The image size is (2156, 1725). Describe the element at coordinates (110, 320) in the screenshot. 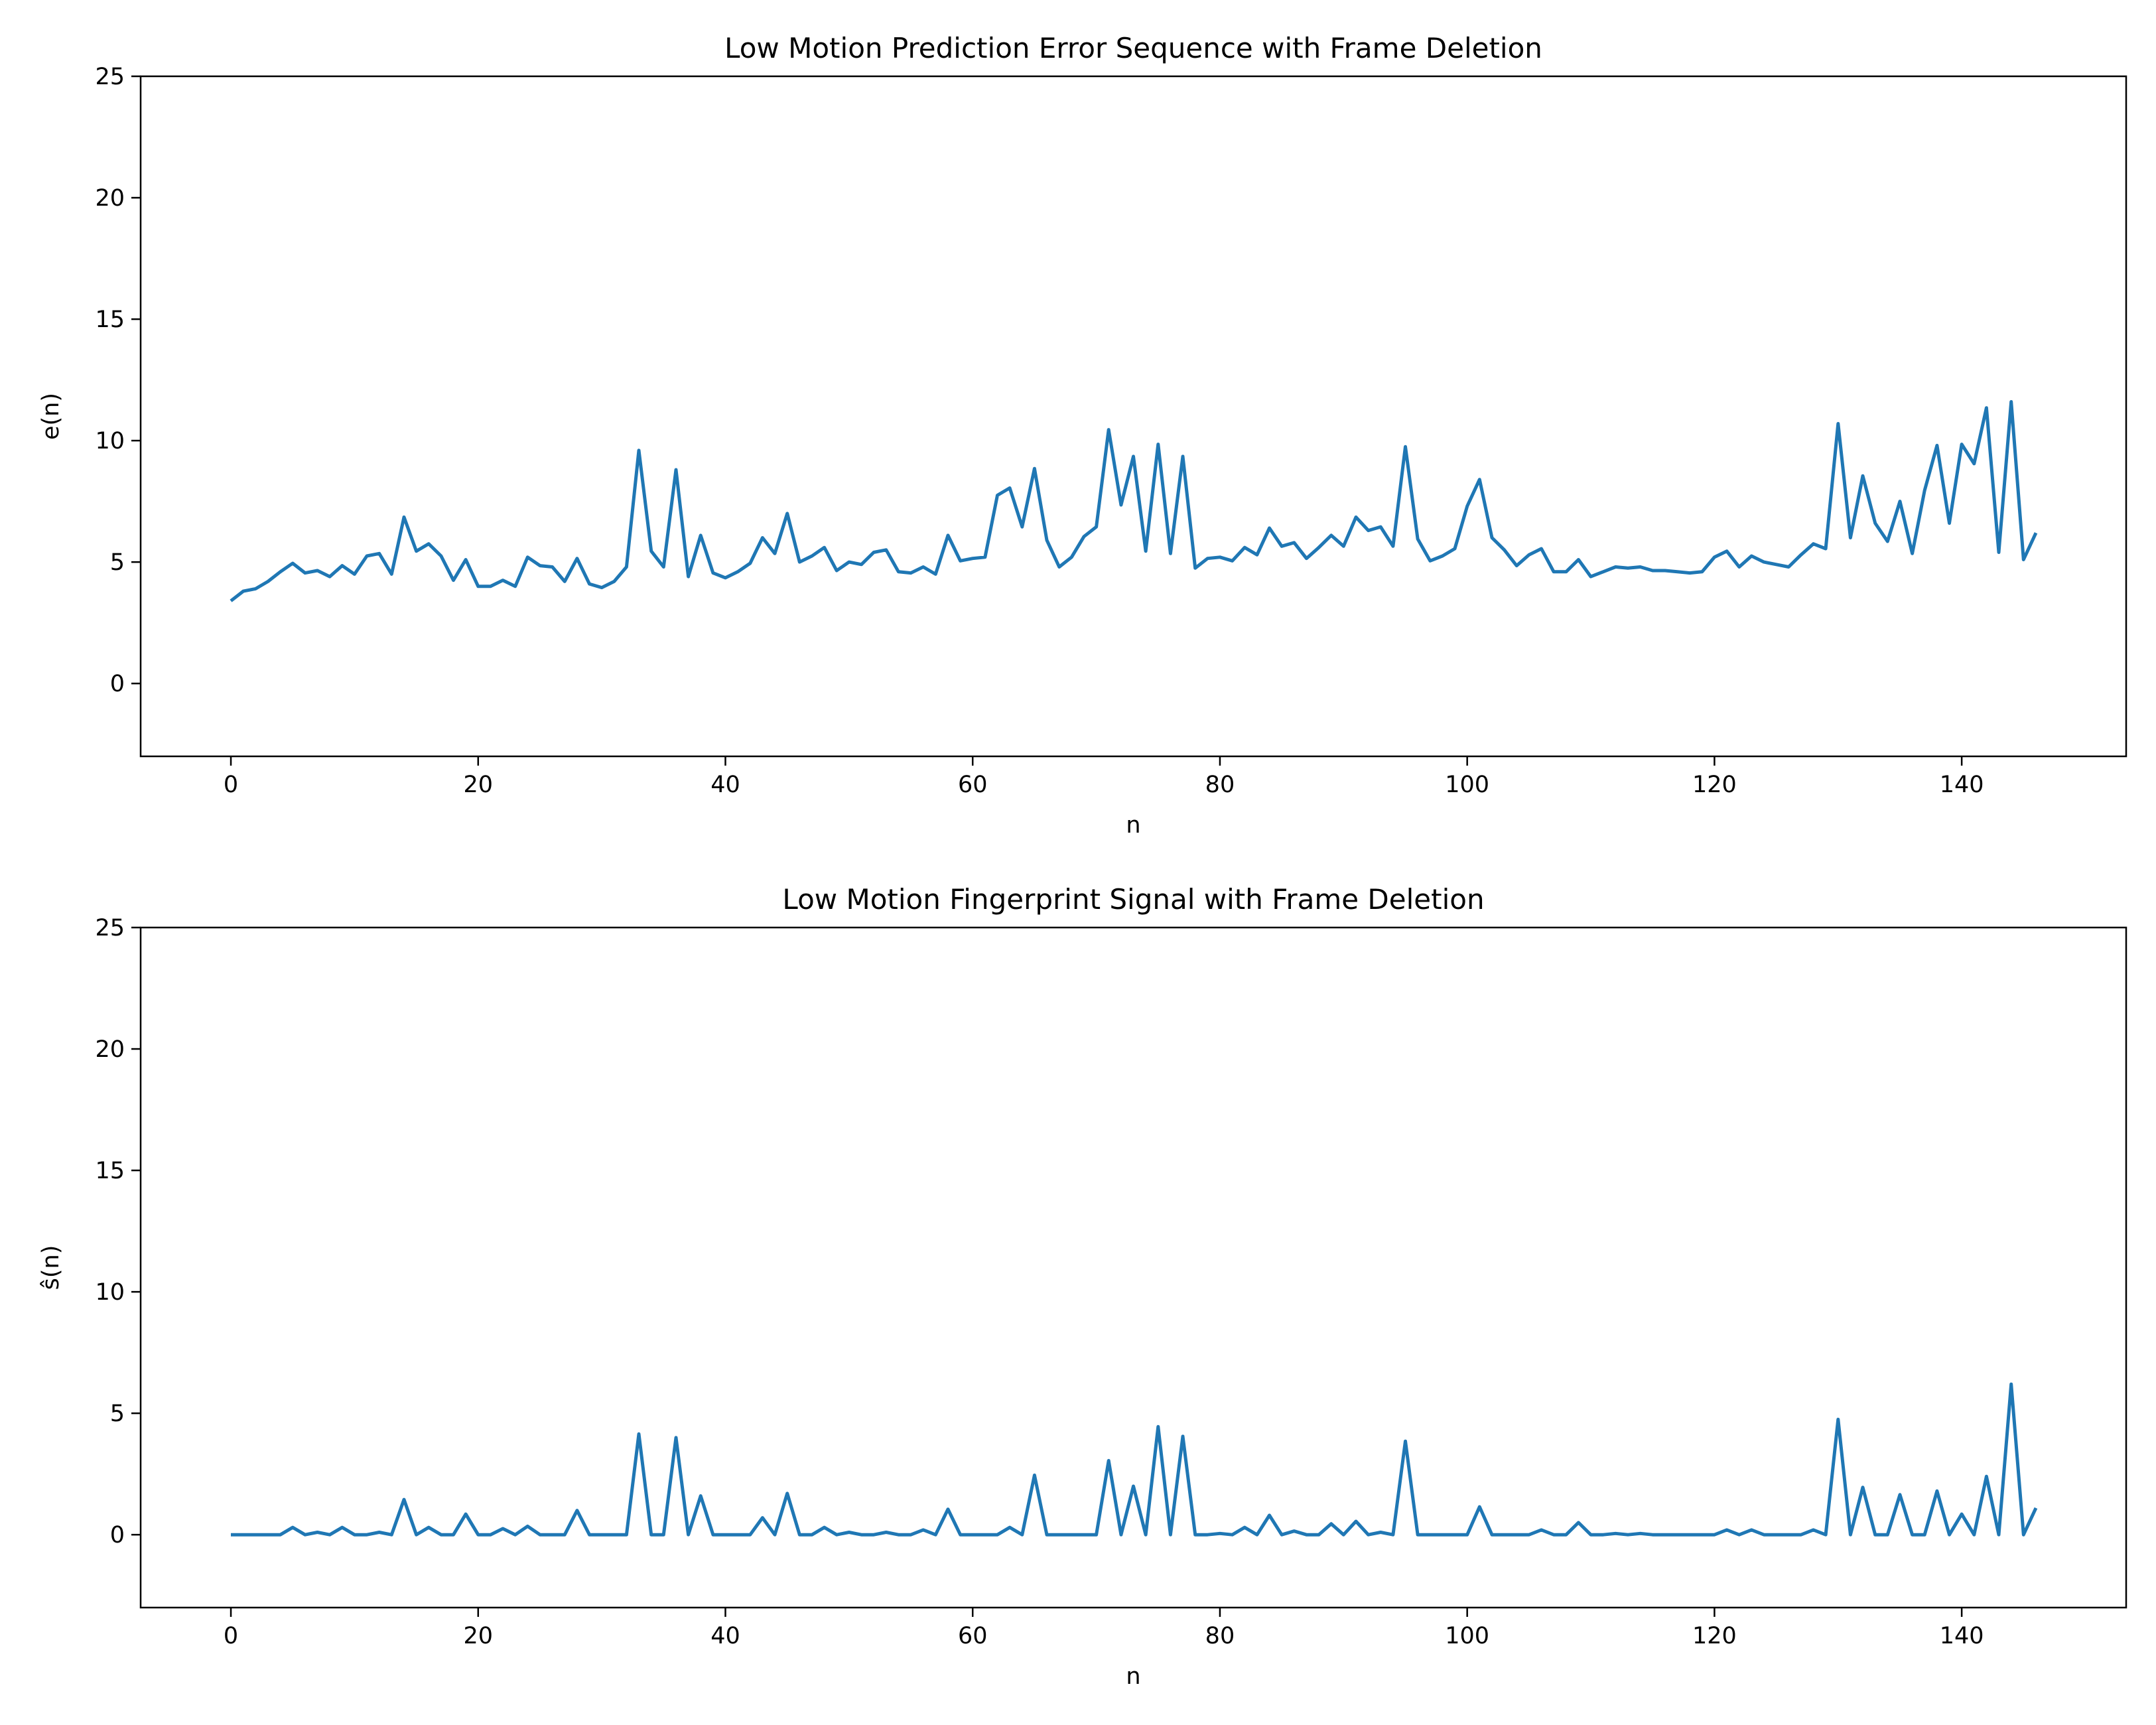

I see `top-y-tick-label: 15` at that location.